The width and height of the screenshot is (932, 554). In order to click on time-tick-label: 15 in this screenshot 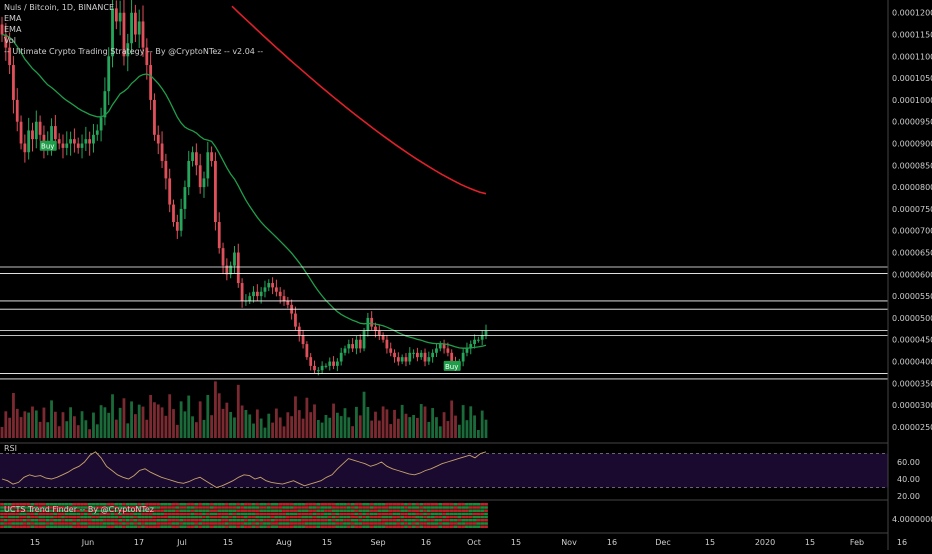, I will do `click(228, 542)`.